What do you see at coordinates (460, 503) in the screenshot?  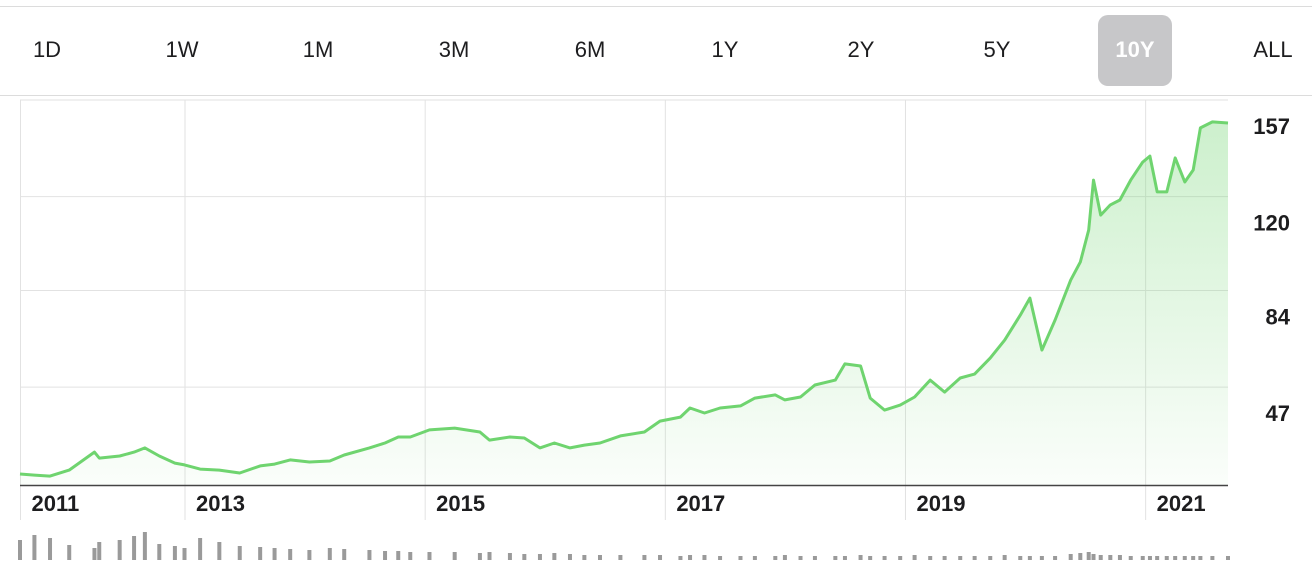 I see `x-tick-label: 2015` at bounding box center [460, 503].